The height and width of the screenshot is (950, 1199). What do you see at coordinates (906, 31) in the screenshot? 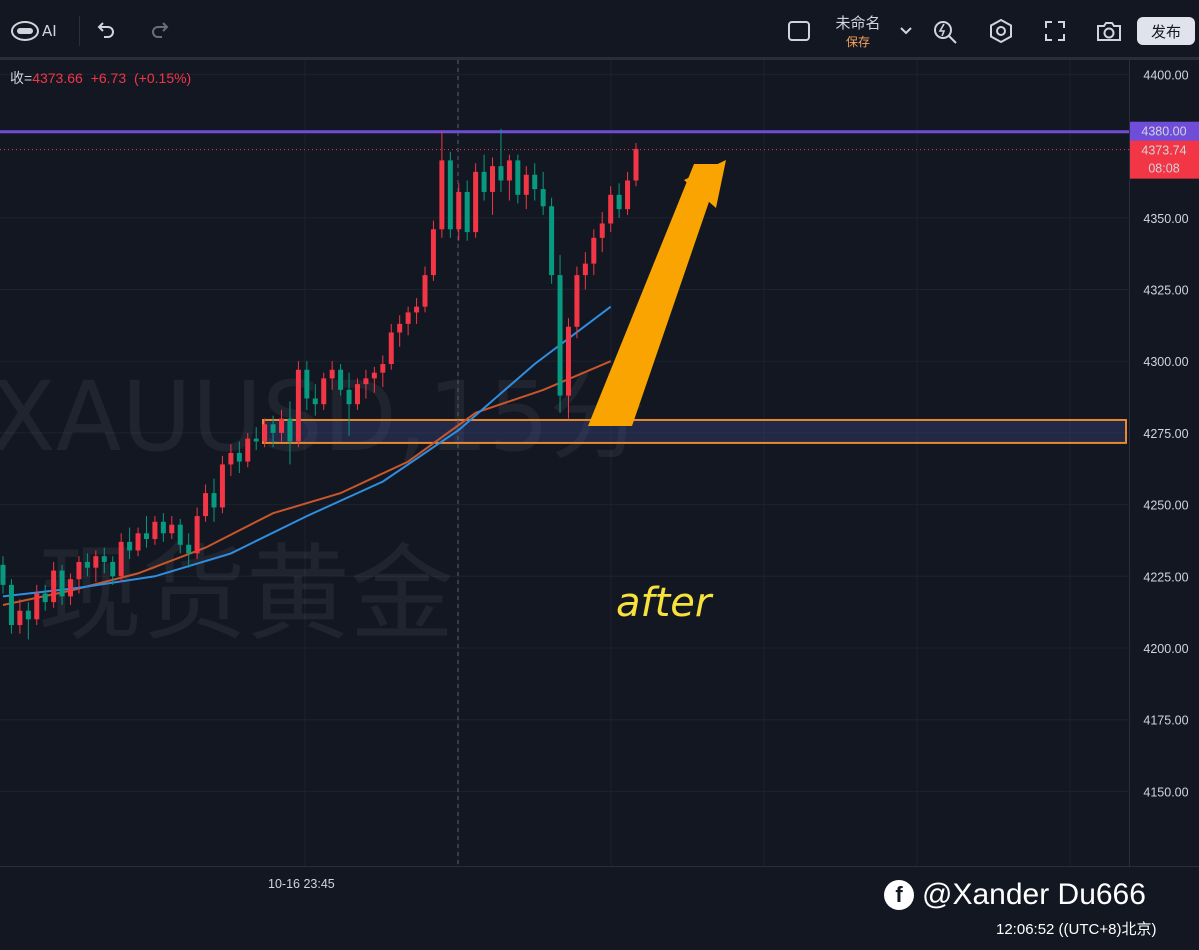
I see `chevron-down-icon` at bounding box center [906, 31].